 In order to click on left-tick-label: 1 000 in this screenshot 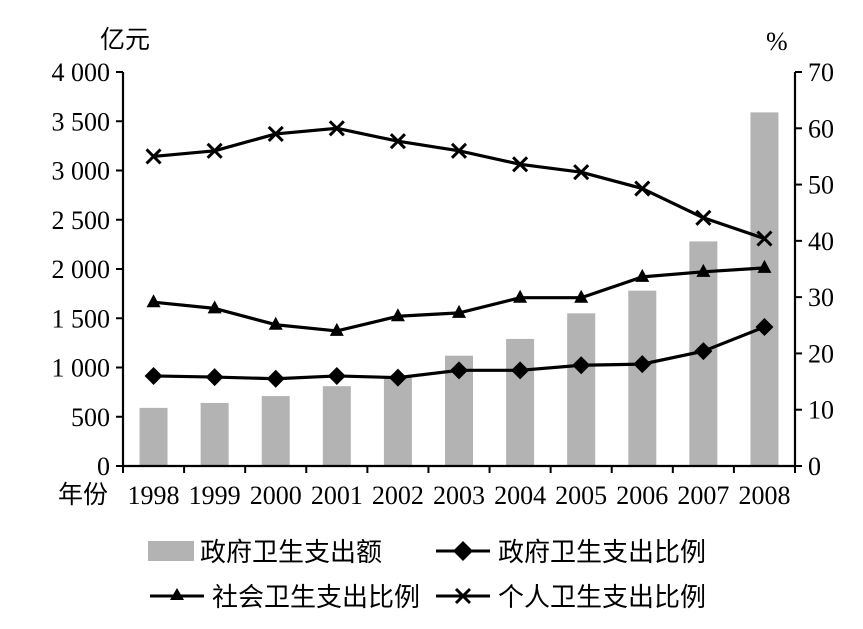, I will do `click(81, 368)`.